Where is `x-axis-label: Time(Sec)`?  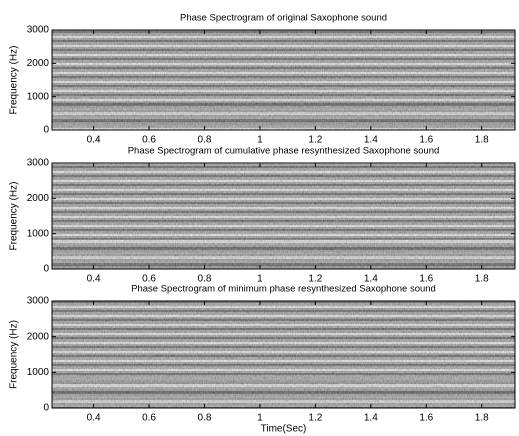 x-axis-label: Time(Sec) is located at coordinates (284, 429).